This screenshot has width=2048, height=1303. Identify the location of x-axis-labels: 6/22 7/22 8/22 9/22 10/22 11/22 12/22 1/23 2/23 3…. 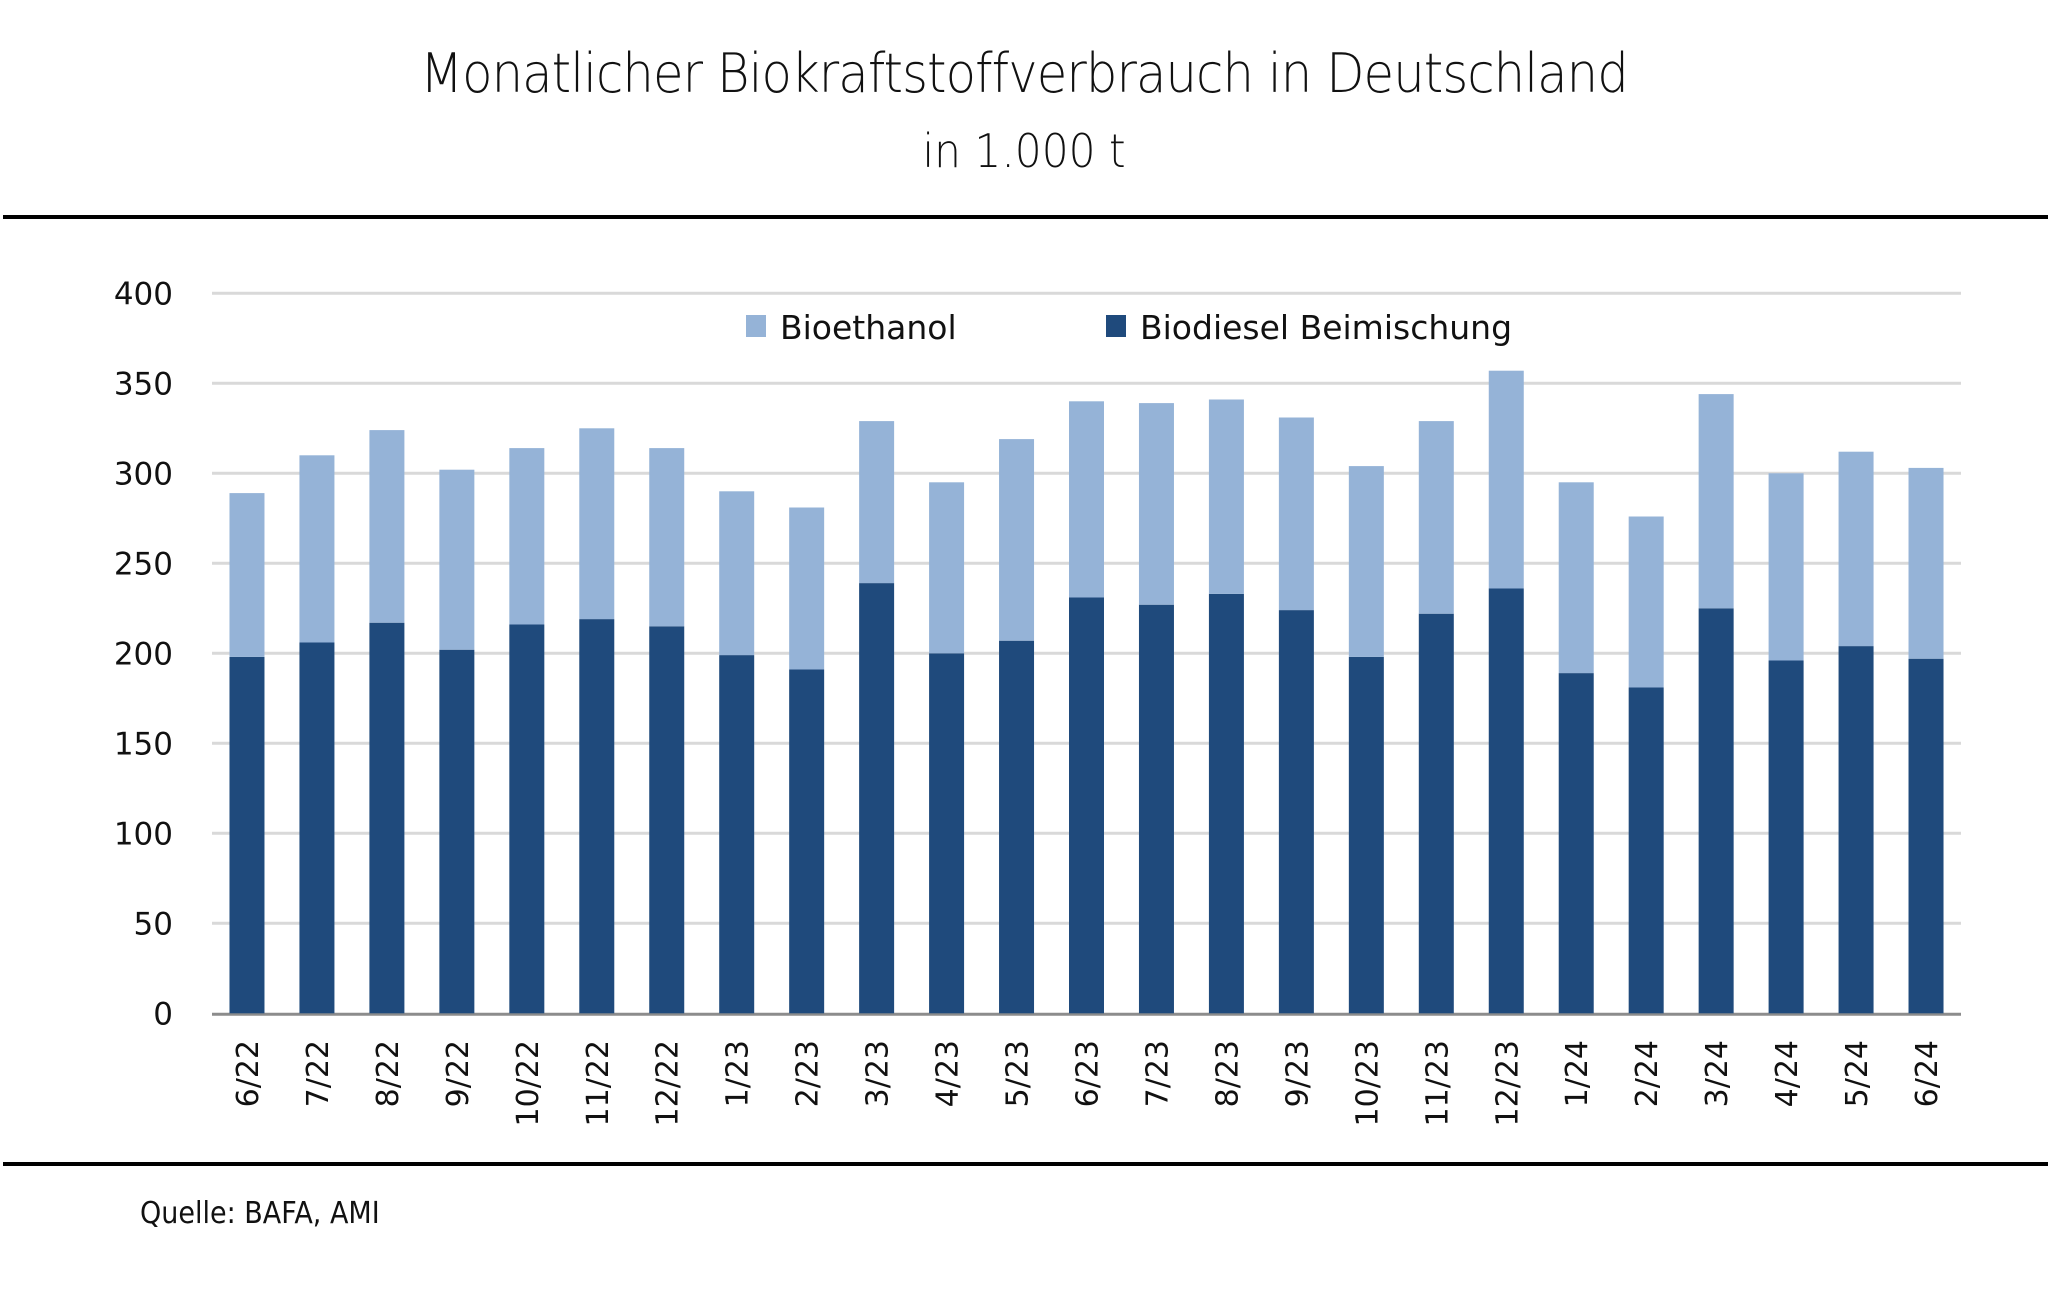
(1088, 1083).